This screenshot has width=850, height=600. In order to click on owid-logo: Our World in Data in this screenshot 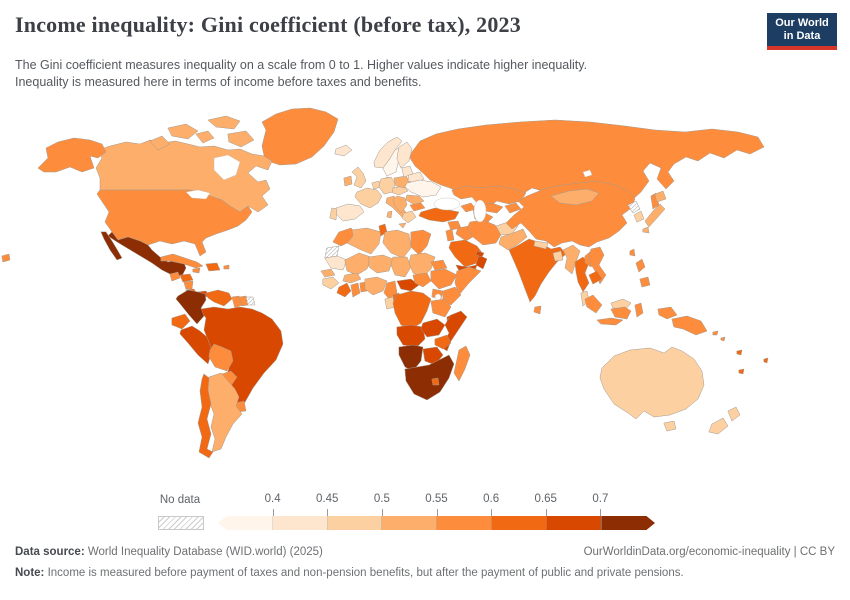, I will do `click(802, 31)`.